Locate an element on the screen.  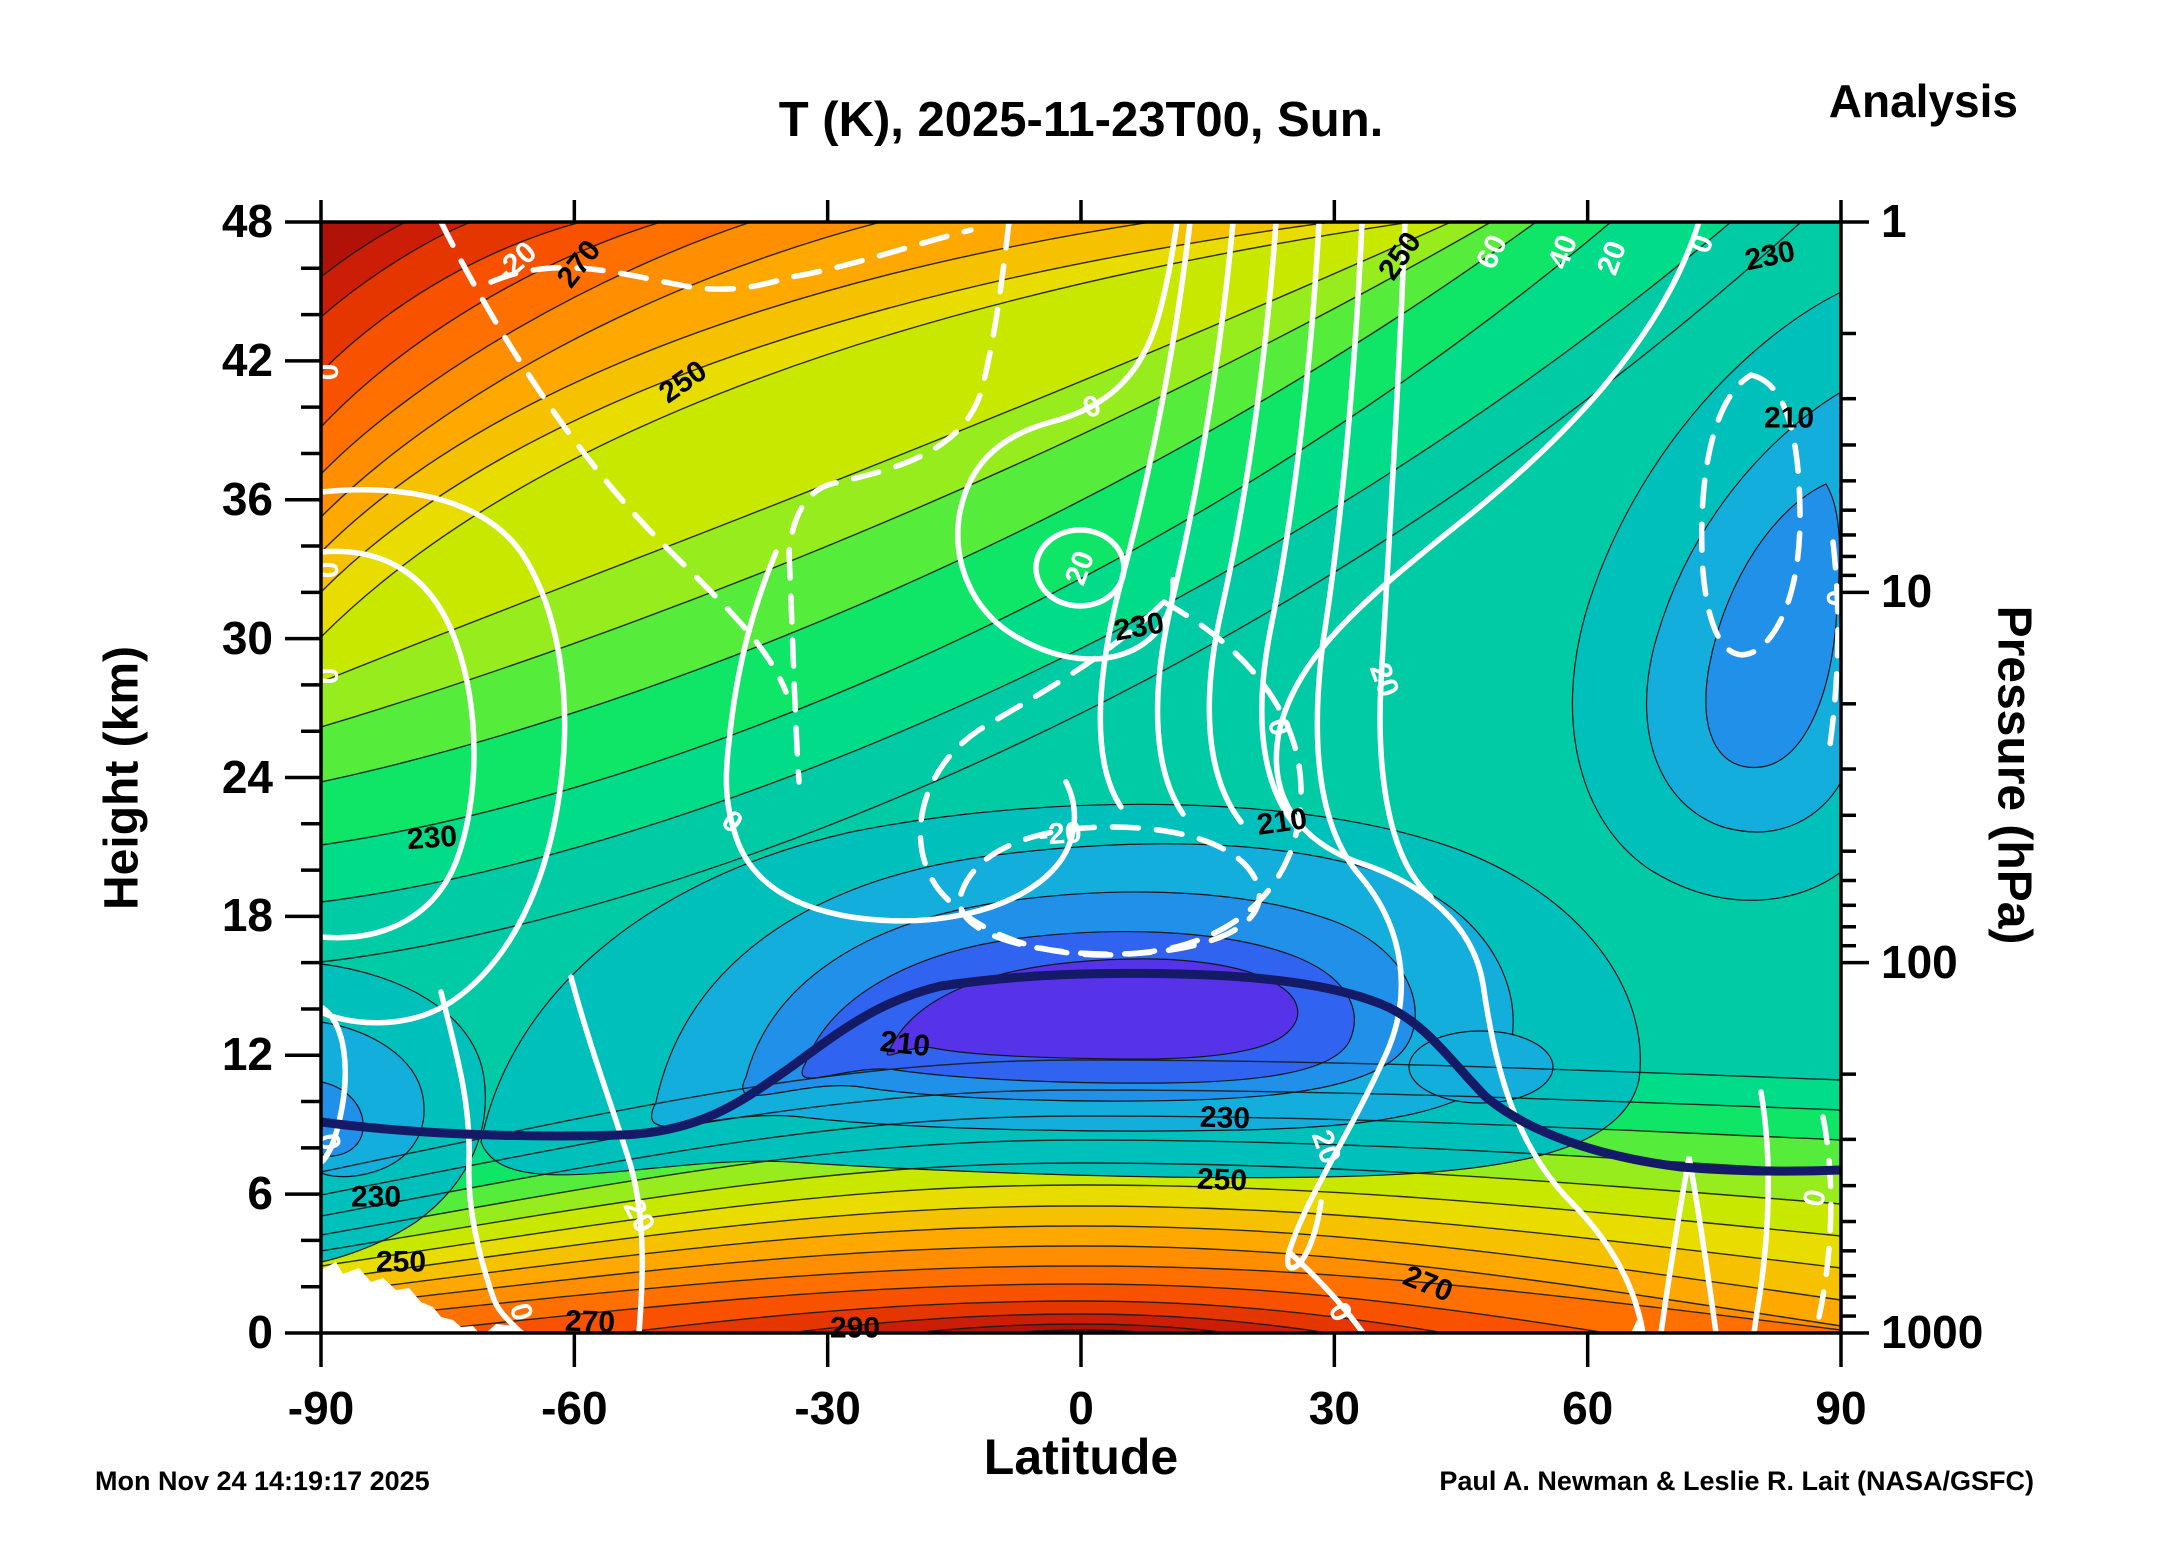
pressure-tick-label: 100 is located at coordinates (1919, 961).